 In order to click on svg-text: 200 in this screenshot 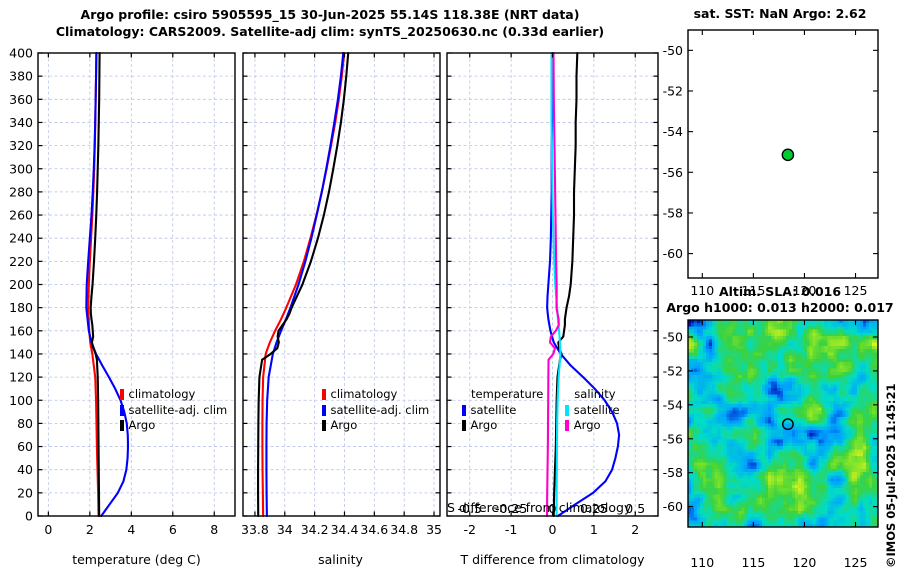, I will do `click(21, 284)`.